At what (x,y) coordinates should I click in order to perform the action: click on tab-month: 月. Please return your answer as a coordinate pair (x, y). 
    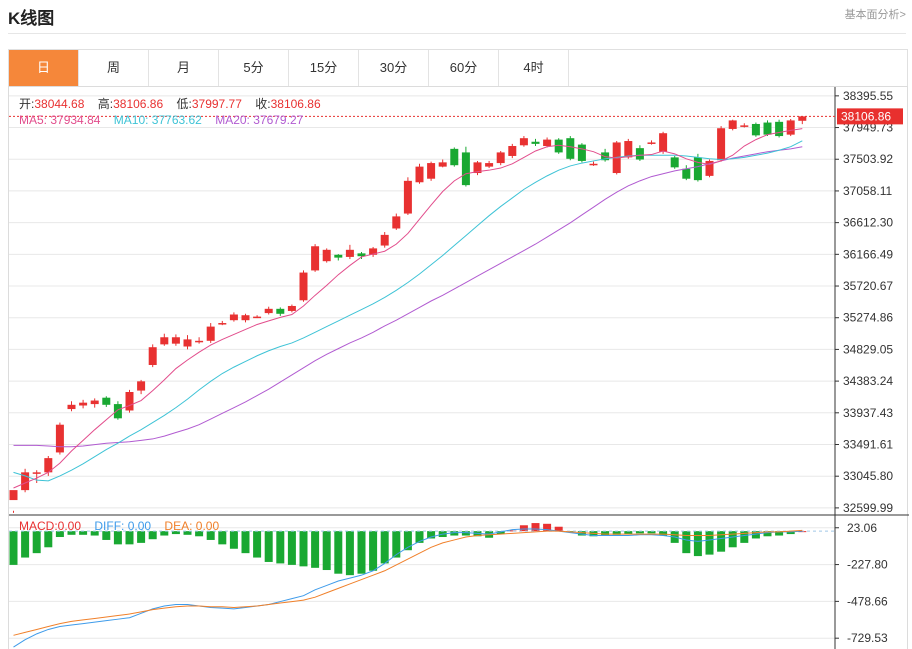
    Looking at the image, I should click on (184, 68).